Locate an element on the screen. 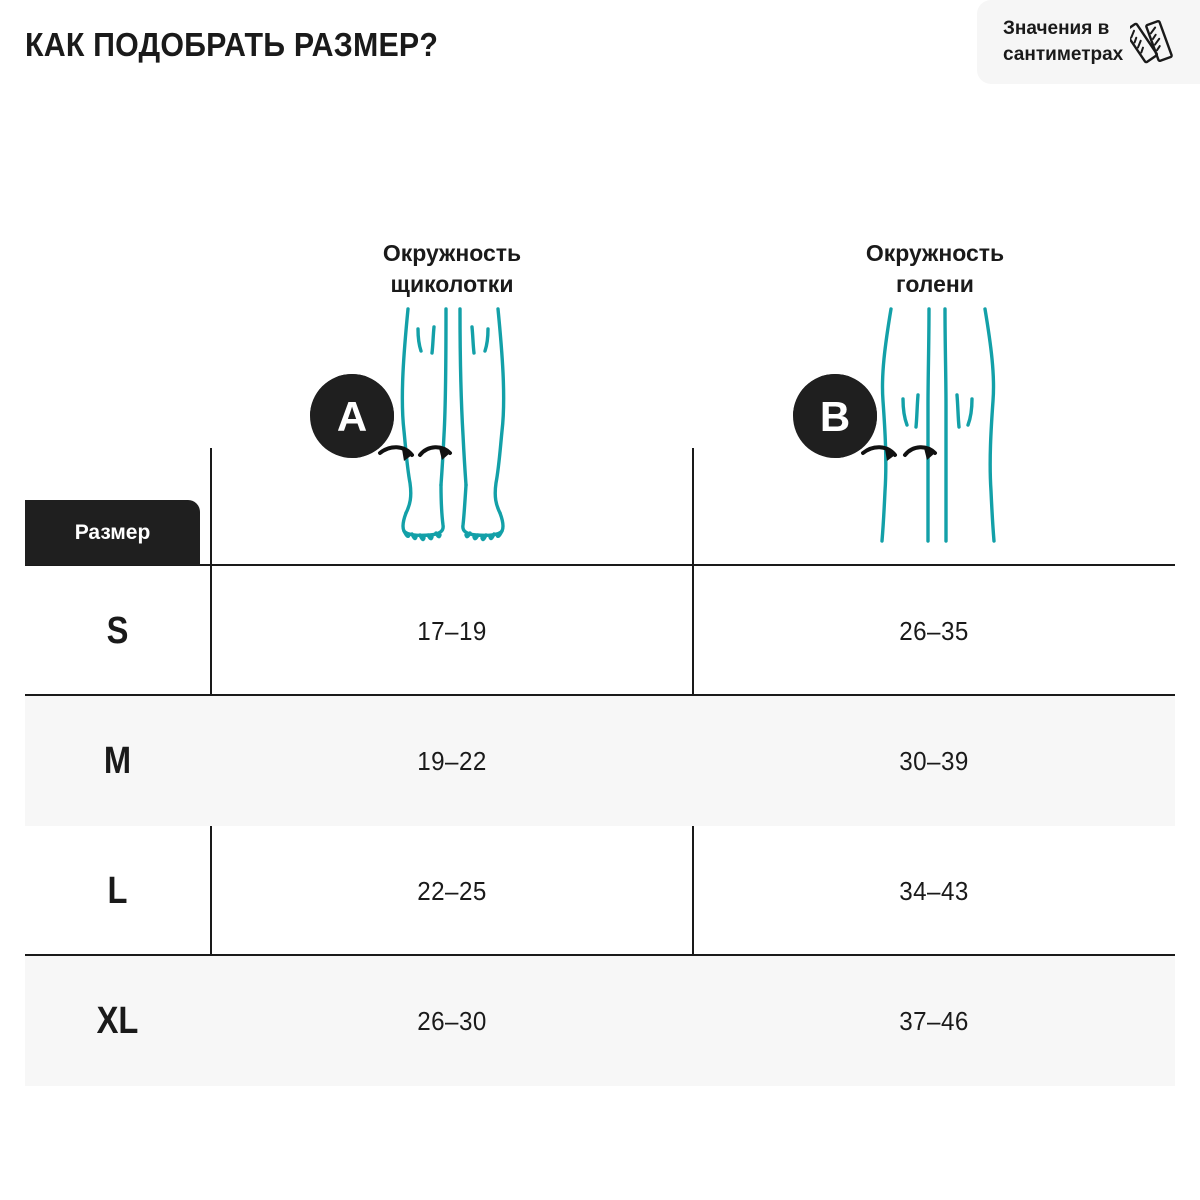  column-header-ankle-line1: Окружность is located at coordinates (452, 253).